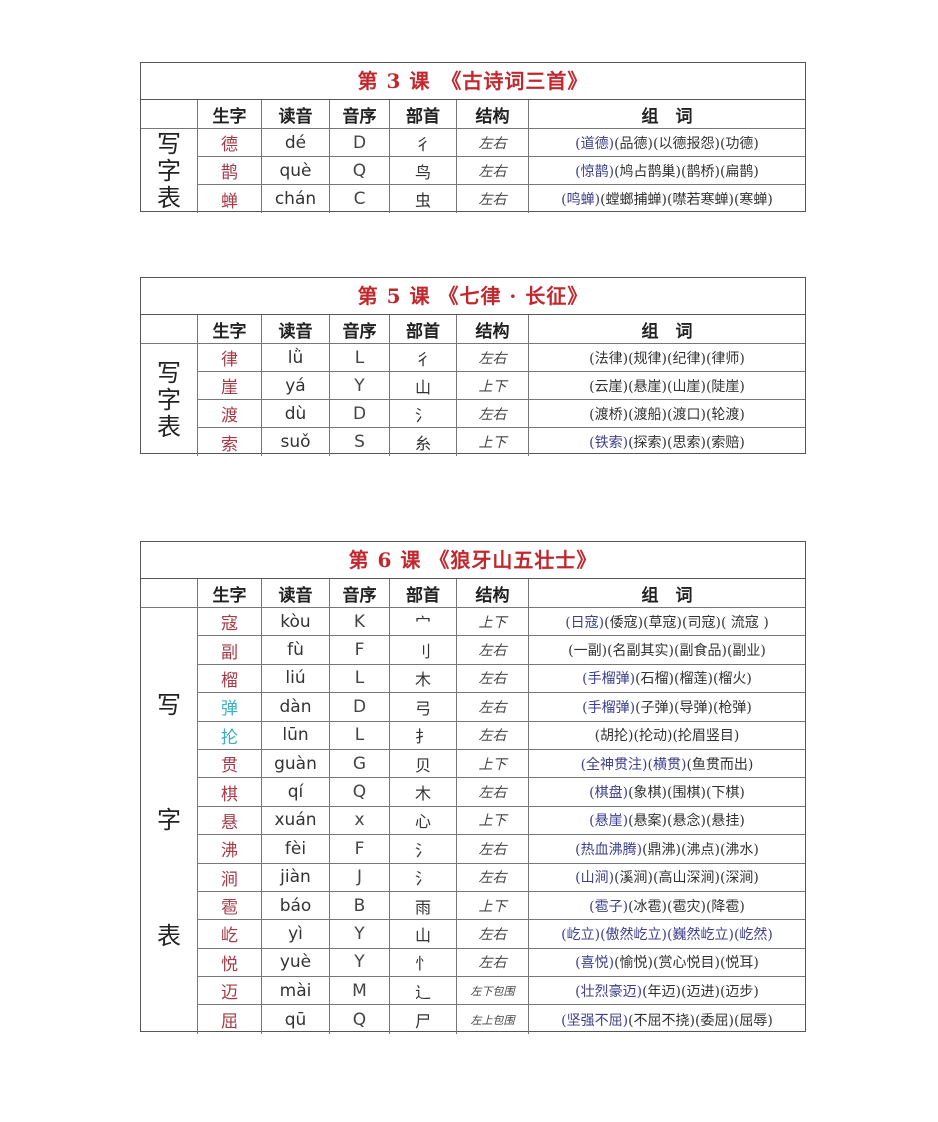 The image size is (938, 1122). I want to click on pinyin: lūn, so click(295, 735).